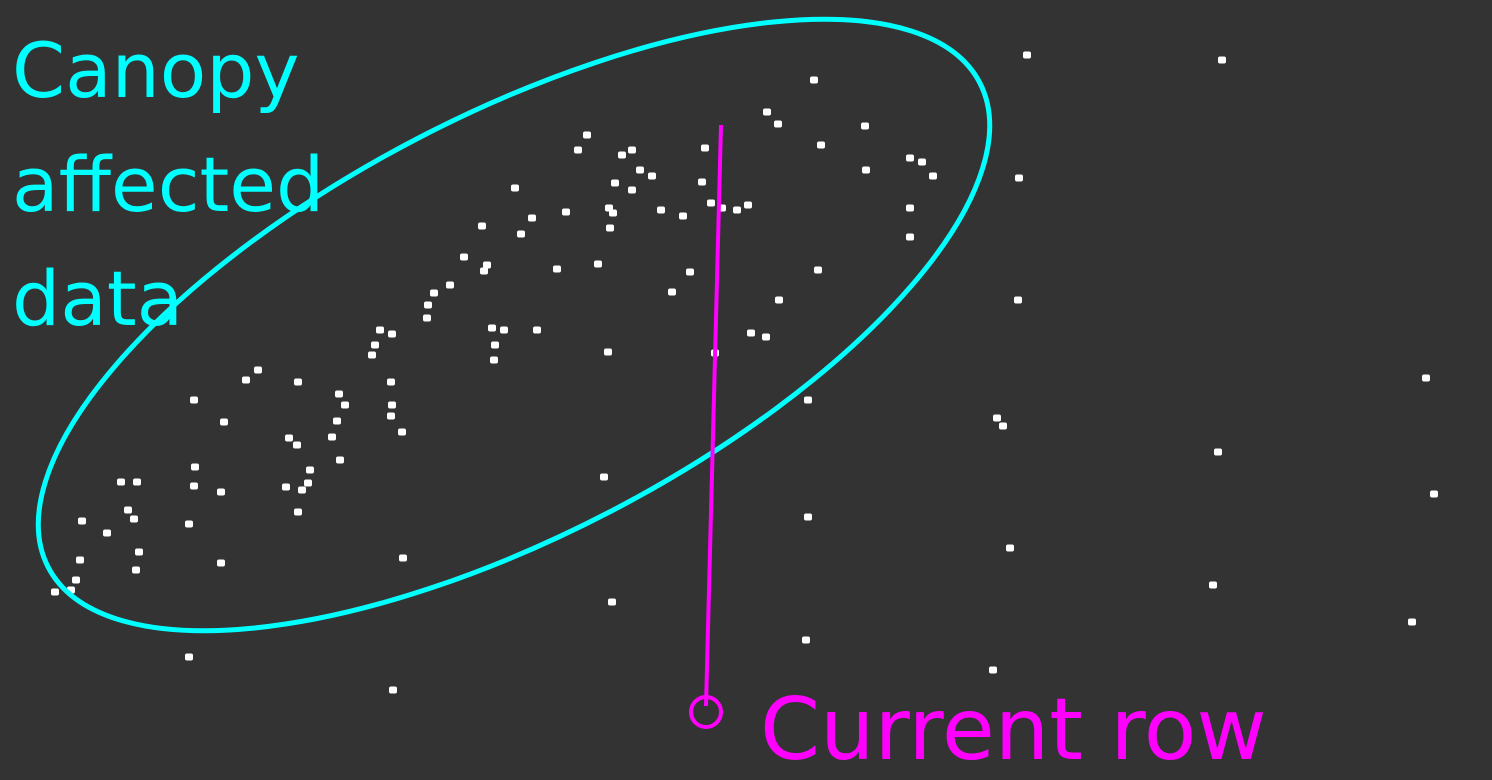 The height and width of the screenshot is (780, 1492). Describe the element at coordinates (156, 70) in the screenshot. I see `canopy-label-line-1: Canopy` at that location.